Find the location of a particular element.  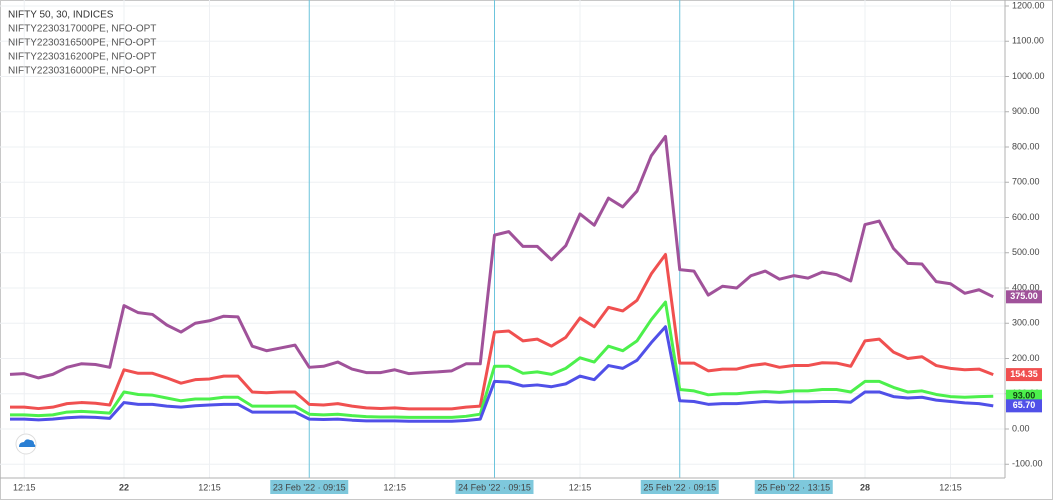

cloud-shape is located at coordinates (27, 443).